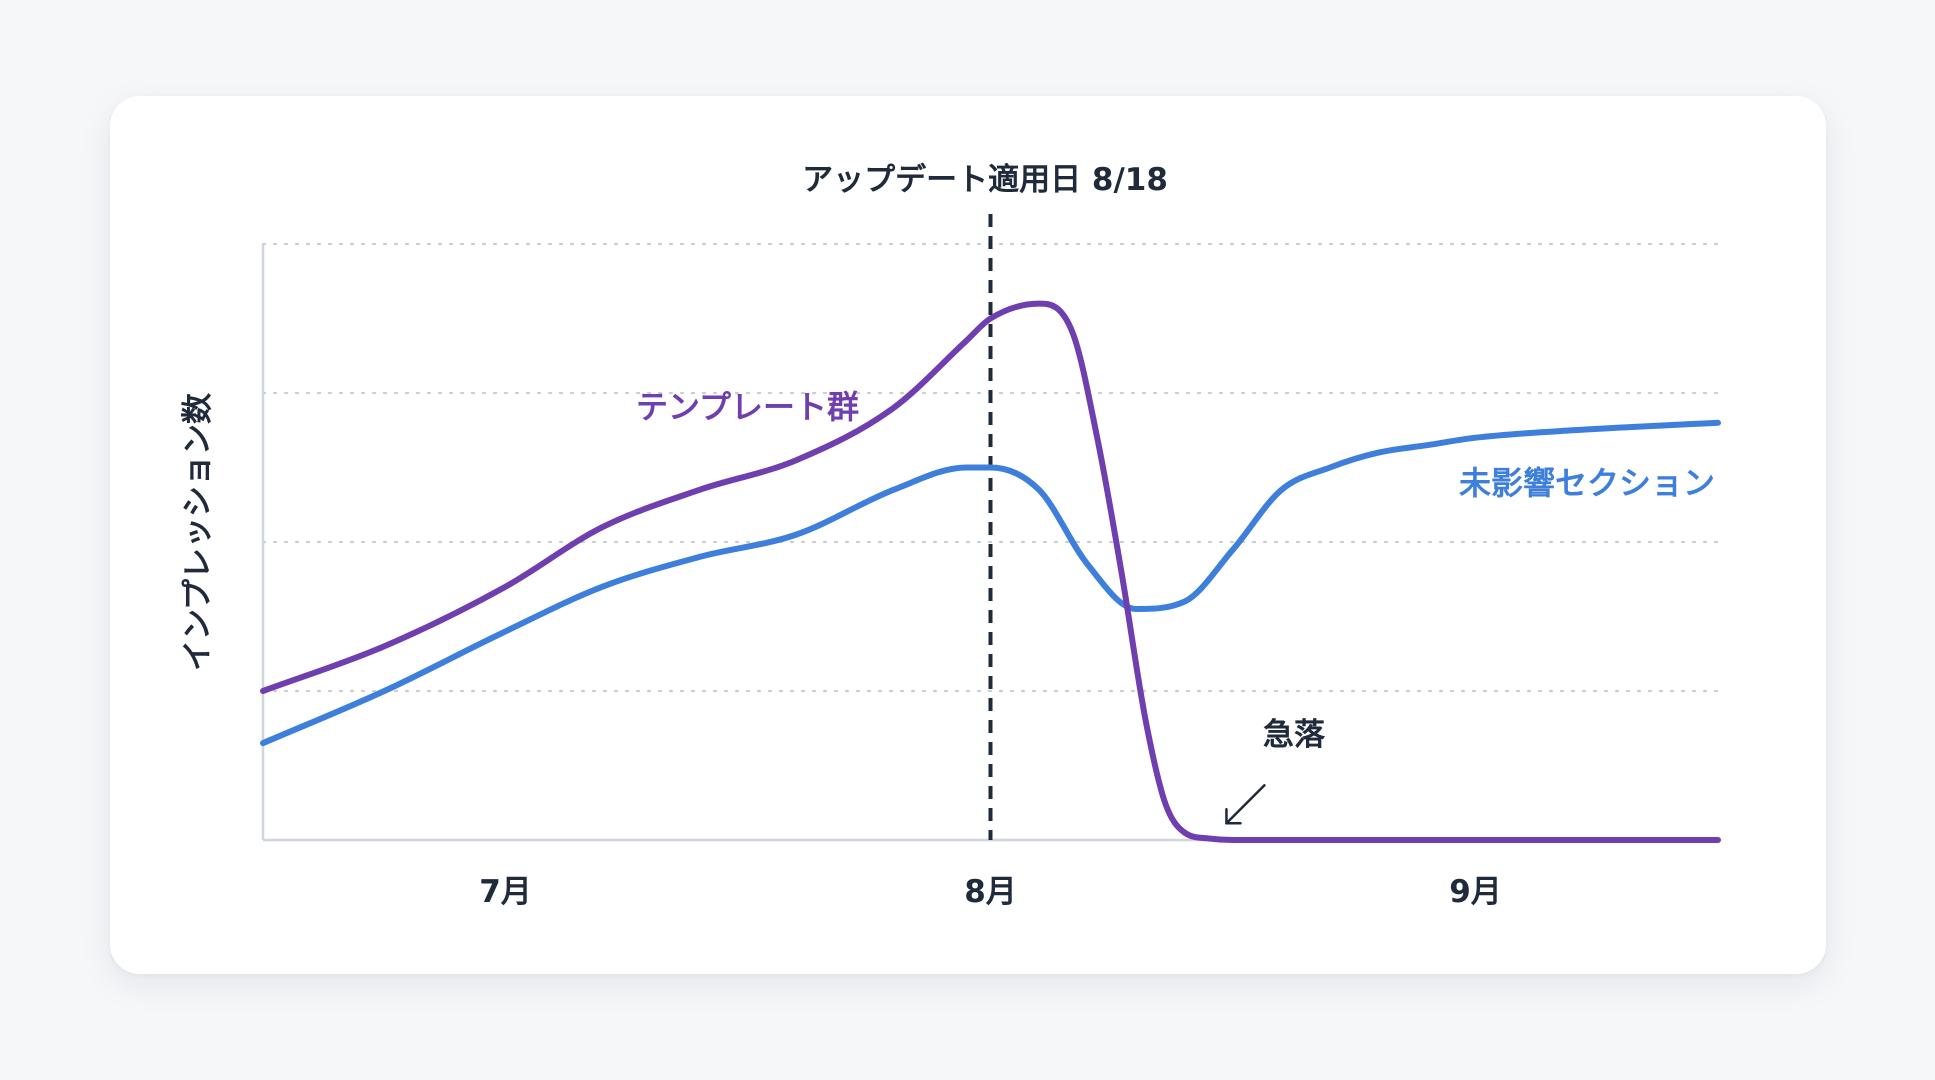 The height and width of the screenshot is (1080, 1935). What do you see at coordinates (1475, 892) in the screenshot?
I see `x-tick-label: 9月` at bounding box center [1475, 892].